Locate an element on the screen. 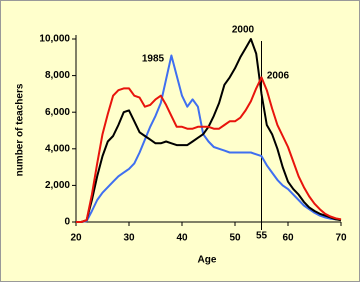 The height and width of the screenshot is (282, 360). y-tick-label: 0 is located at coordinates (67, 222).